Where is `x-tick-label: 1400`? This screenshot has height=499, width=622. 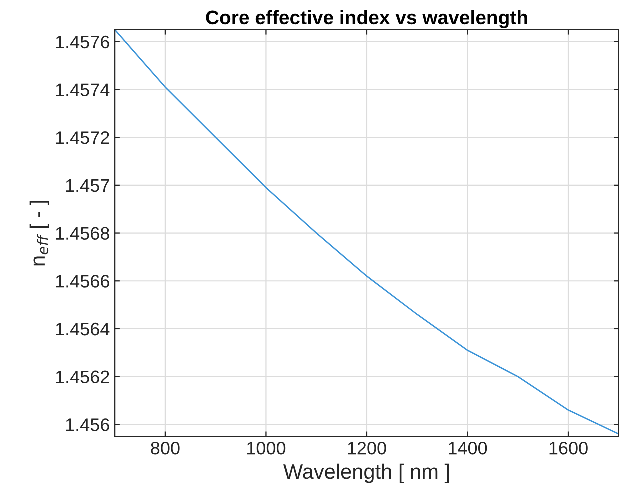
x-tick-label: 1400 is located at coordinates (468, 448).